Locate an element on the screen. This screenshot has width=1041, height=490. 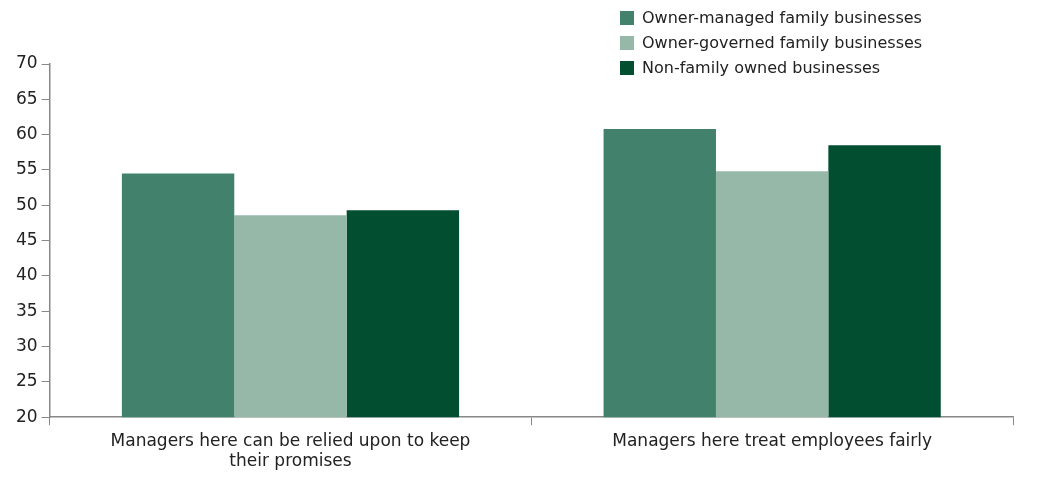
legend-label: Owner-managed family businesses is located at coordinates (782, 17).